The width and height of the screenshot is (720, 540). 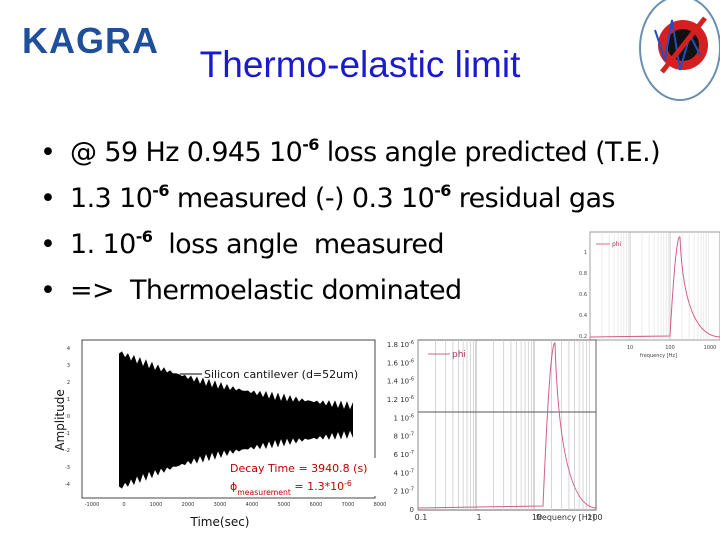 I want to click on curve, so click(x=507, y=425).